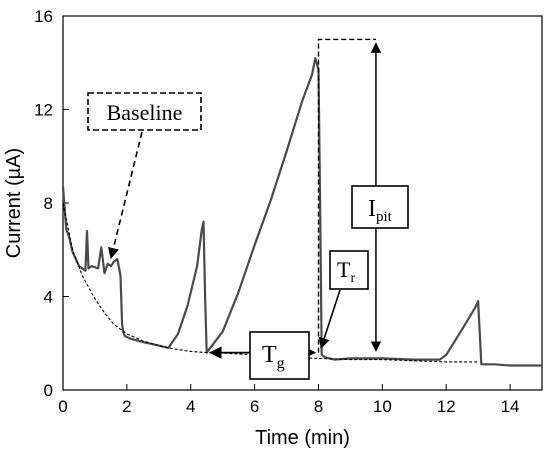 This screenshot has width=550, height=459. What do you see at coordinates (269, 355) in the screenshot?
I see `tg-label-main: T` at bounding box center [269, 355].